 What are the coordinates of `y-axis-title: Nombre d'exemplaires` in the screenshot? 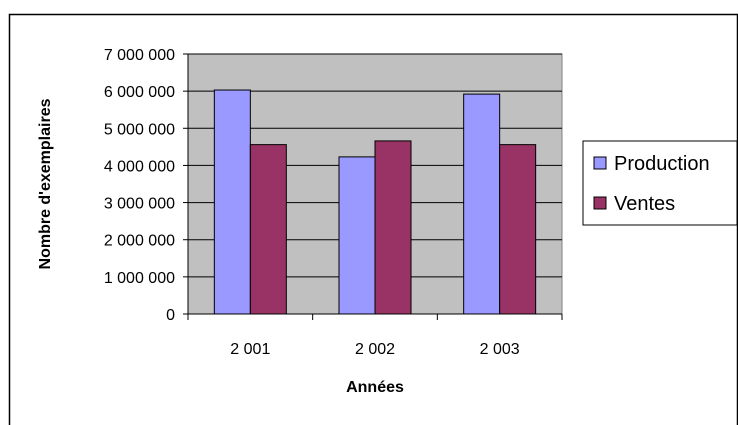 It's located at (45, 183).